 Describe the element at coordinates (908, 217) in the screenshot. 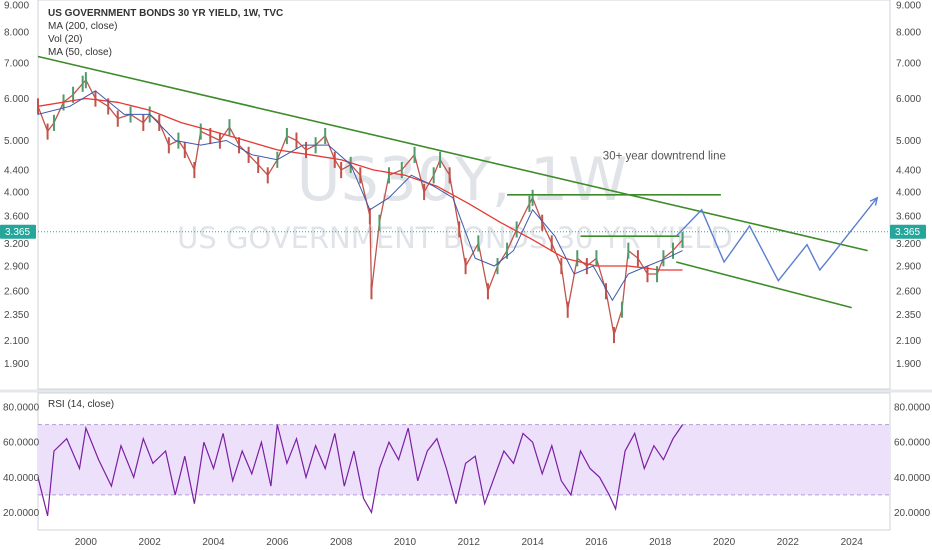

I see `price-tick-right: 3.600` at that location.